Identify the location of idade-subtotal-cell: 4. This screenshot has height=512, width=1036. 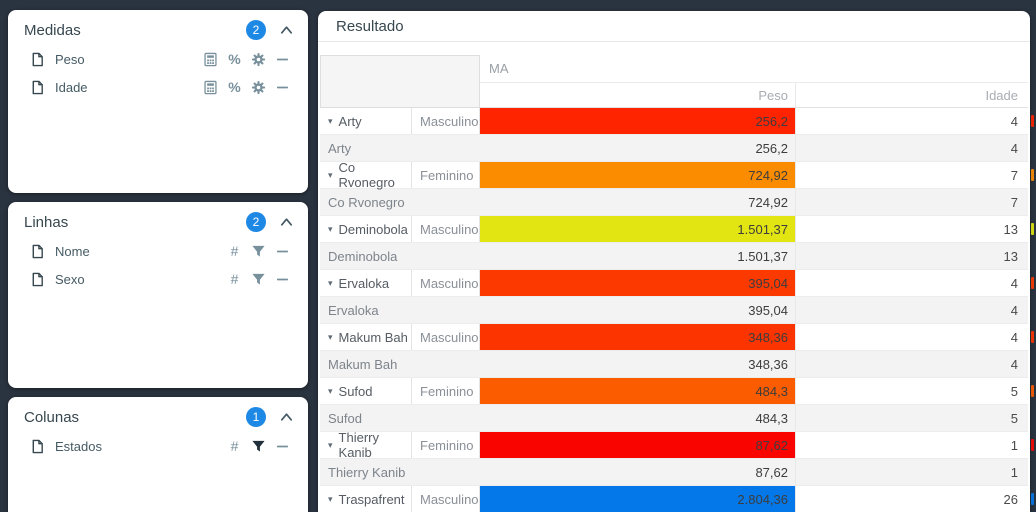
(911, 148).